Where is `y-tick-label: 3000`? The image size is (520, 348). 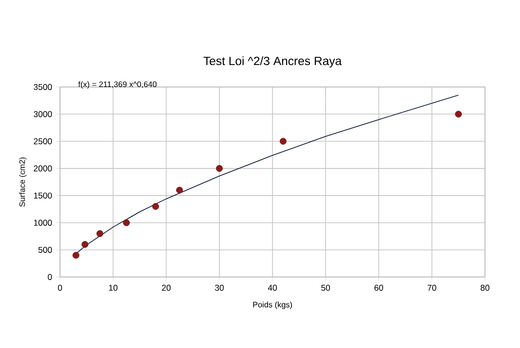 y-tick-label: 3000 is located at coordinates (43, 114).